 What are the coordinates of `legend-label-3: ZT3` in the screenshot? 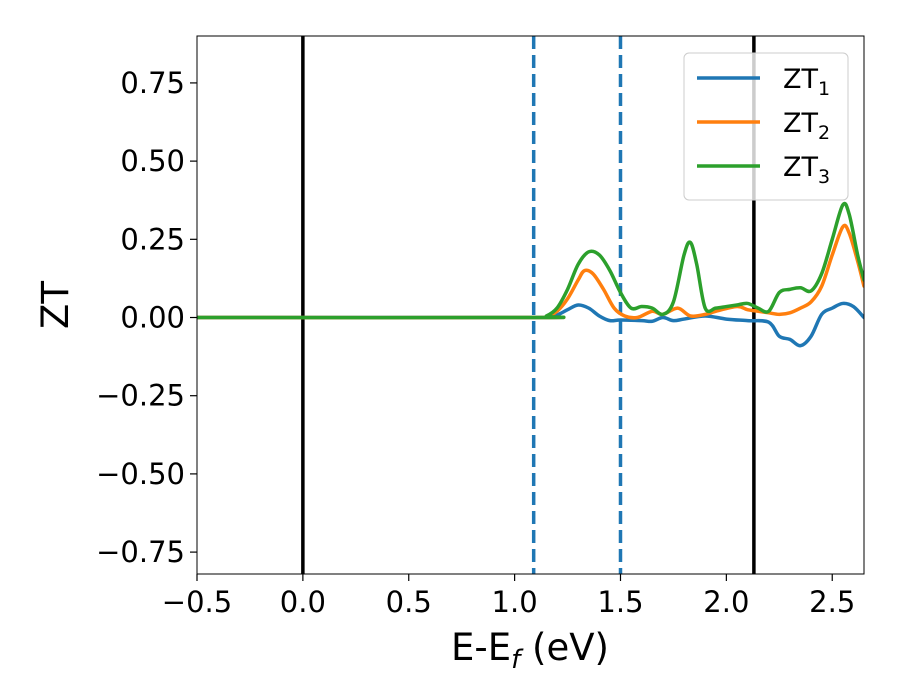 It's located at (806, 170).